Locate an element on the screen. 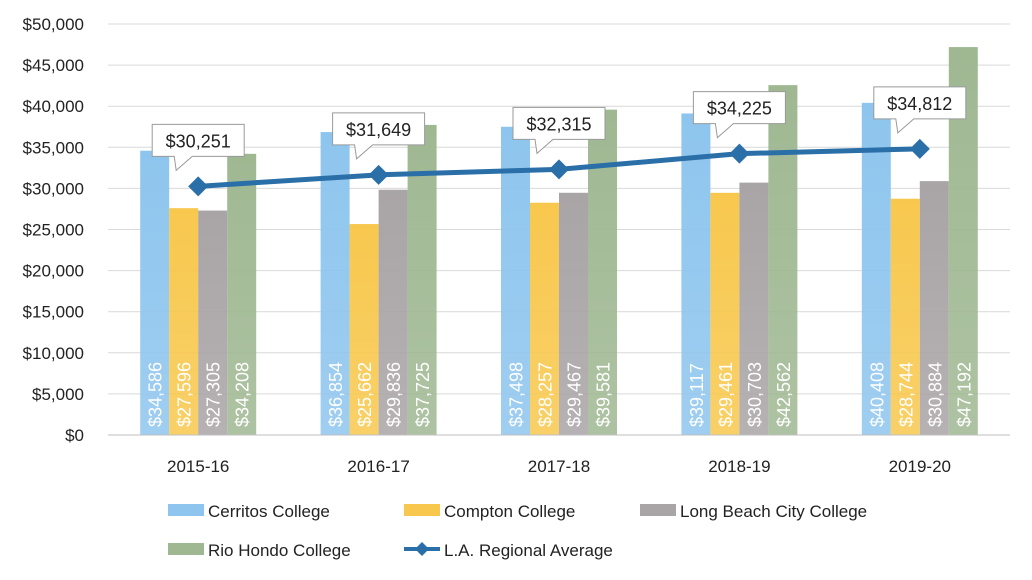 The image size is (1032, 580). bar-value-label: $34,586 is located at coordinates (156, 394).